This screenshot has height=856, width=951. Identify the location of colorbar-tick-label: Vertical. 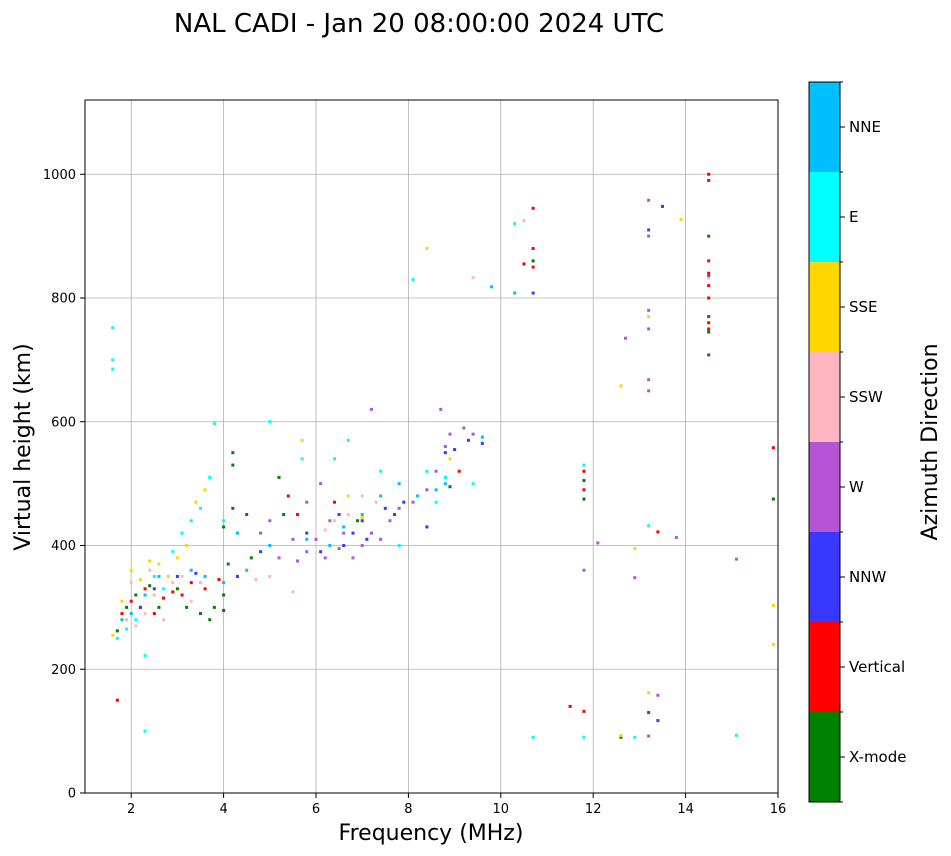
(877, 667).